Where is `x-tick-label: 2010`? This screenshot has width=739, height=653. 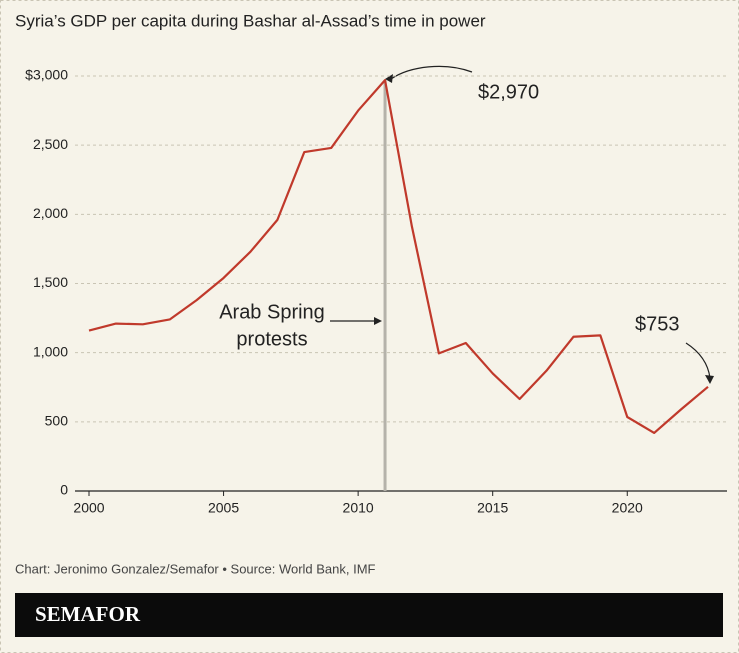
x-tick-label: 2010 is located at coordinates (358, 508).